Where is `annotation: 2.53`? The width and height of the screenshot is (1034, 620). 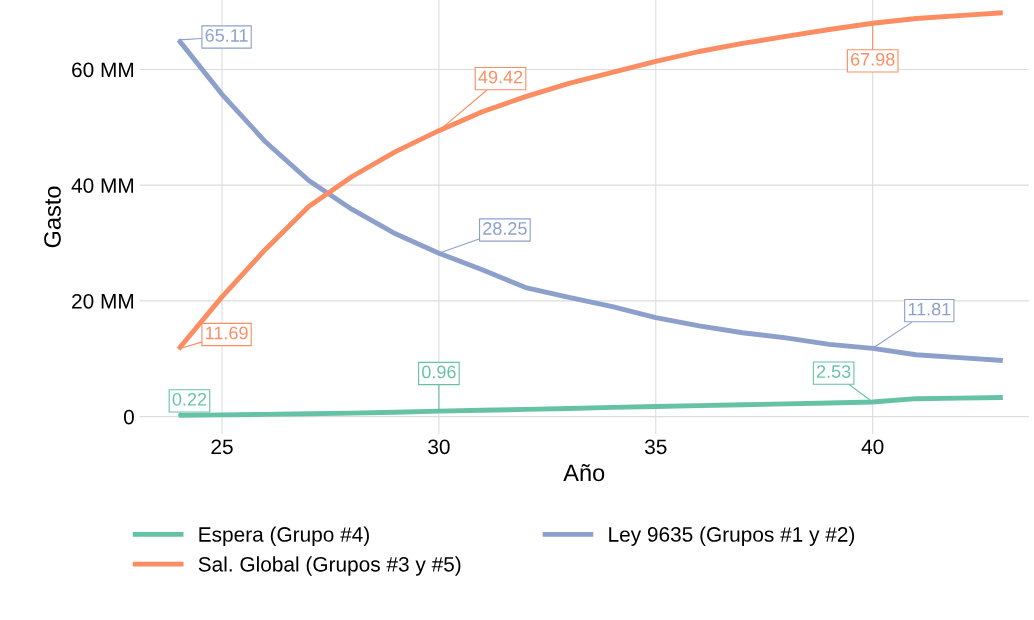
annotation: 2.53 is located at coordinates (833, 371).